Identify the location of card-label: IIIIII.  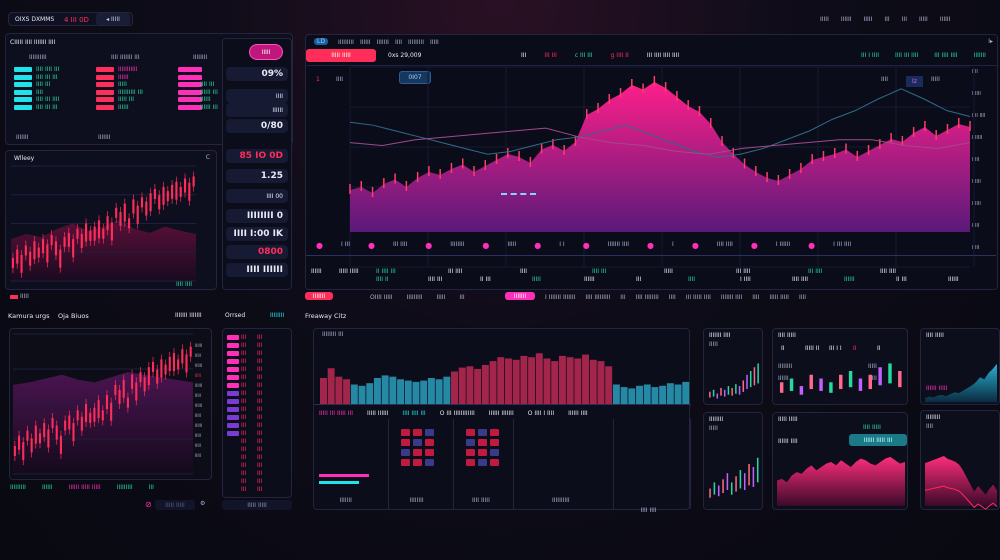
(783, 378).